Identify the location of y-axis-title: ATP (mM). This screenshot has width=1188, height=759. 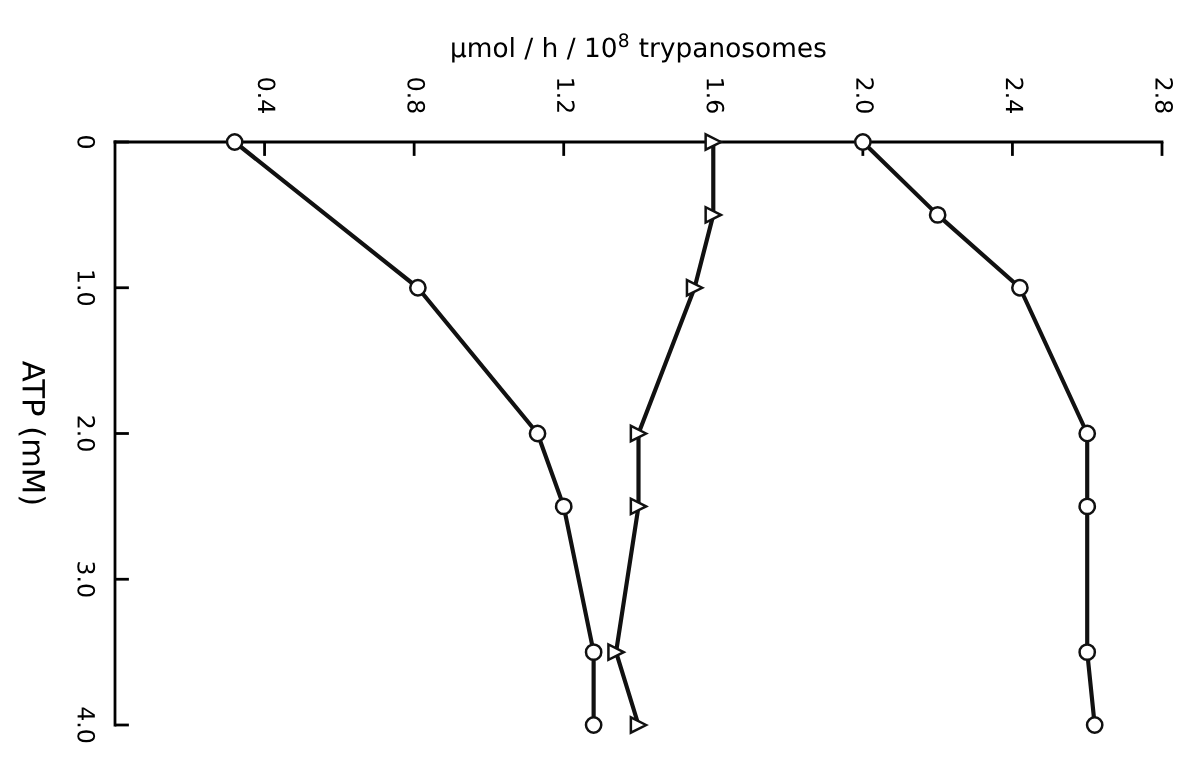
(32, 432).